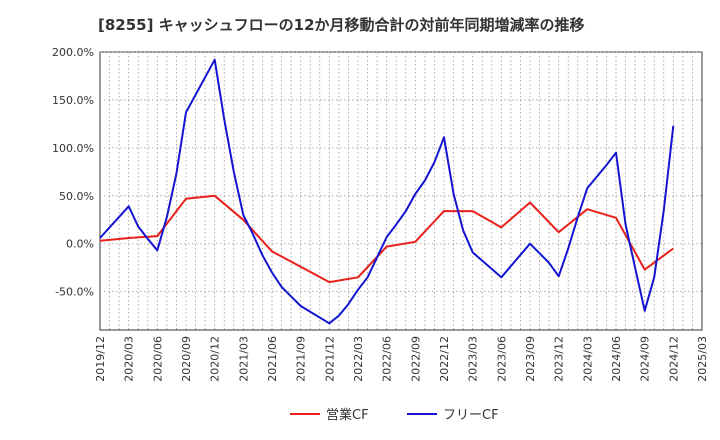 The width and height of the screenshot is (720, 440). Describe the element at coordinates (415, 359) in the screenshot. I see `x-tick-label: 2022/09` at that location.